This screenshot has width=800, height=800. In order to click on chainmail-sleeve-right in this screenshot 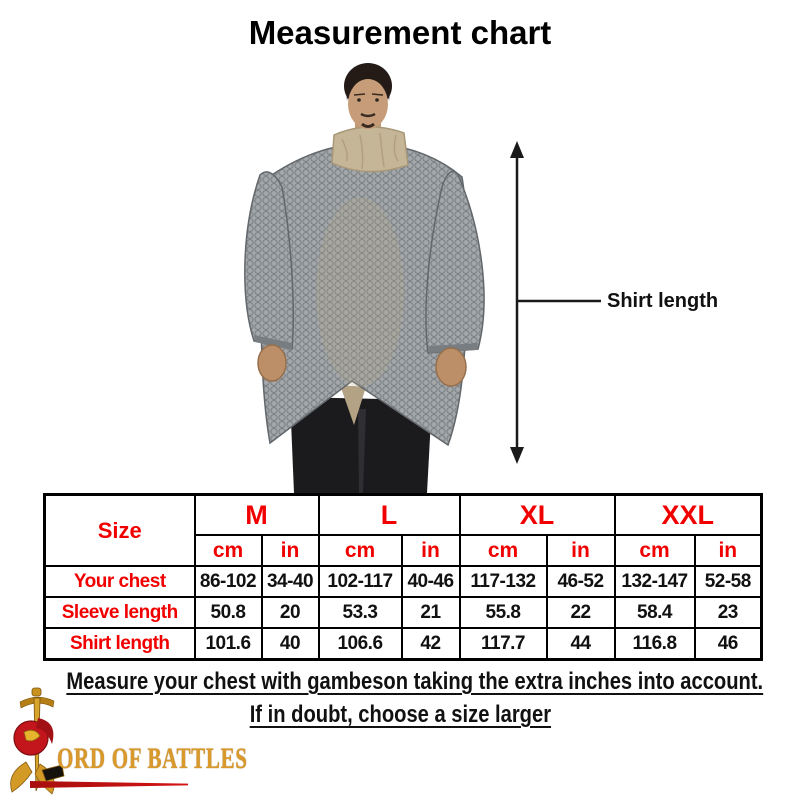, I will do `click(455, 262)`.